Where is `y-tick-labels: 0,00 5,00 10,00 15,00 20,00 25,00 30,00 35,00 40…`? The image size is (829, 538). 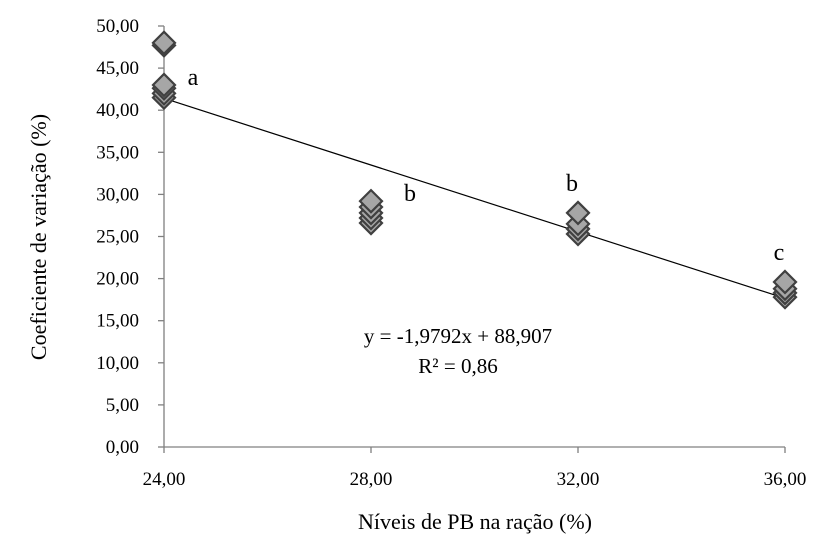
y-tick-labels: 0,00 5,00 10,00 15,00 20,00 25,00 30,00 35,00 40… is located at coordinates (117, 237).